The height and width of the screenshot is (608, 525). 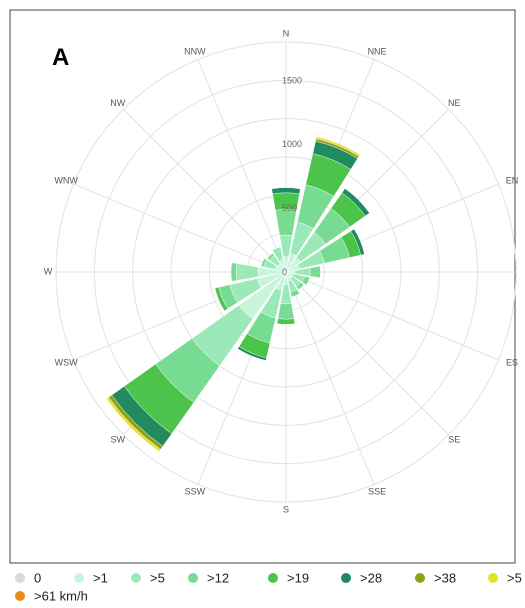 What do you see at coordinates (218, 577) in the screenshot?
I see `legend-label: >12` at bounding box center [218, 577].